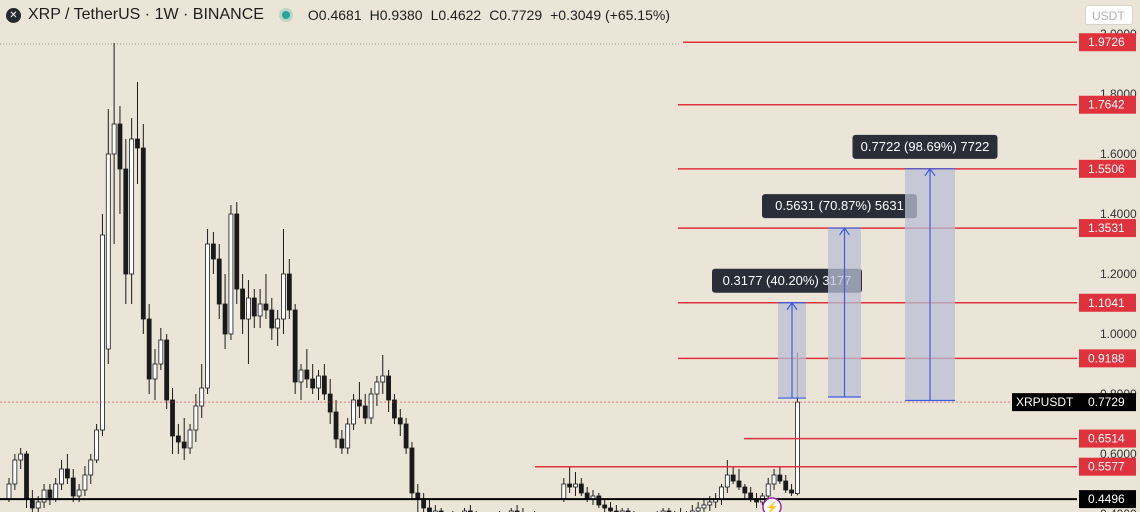 The width and height of the screenshot is (1140, 512). I want to click on resistance-level-label: 0.9188, so click(1106, 358).